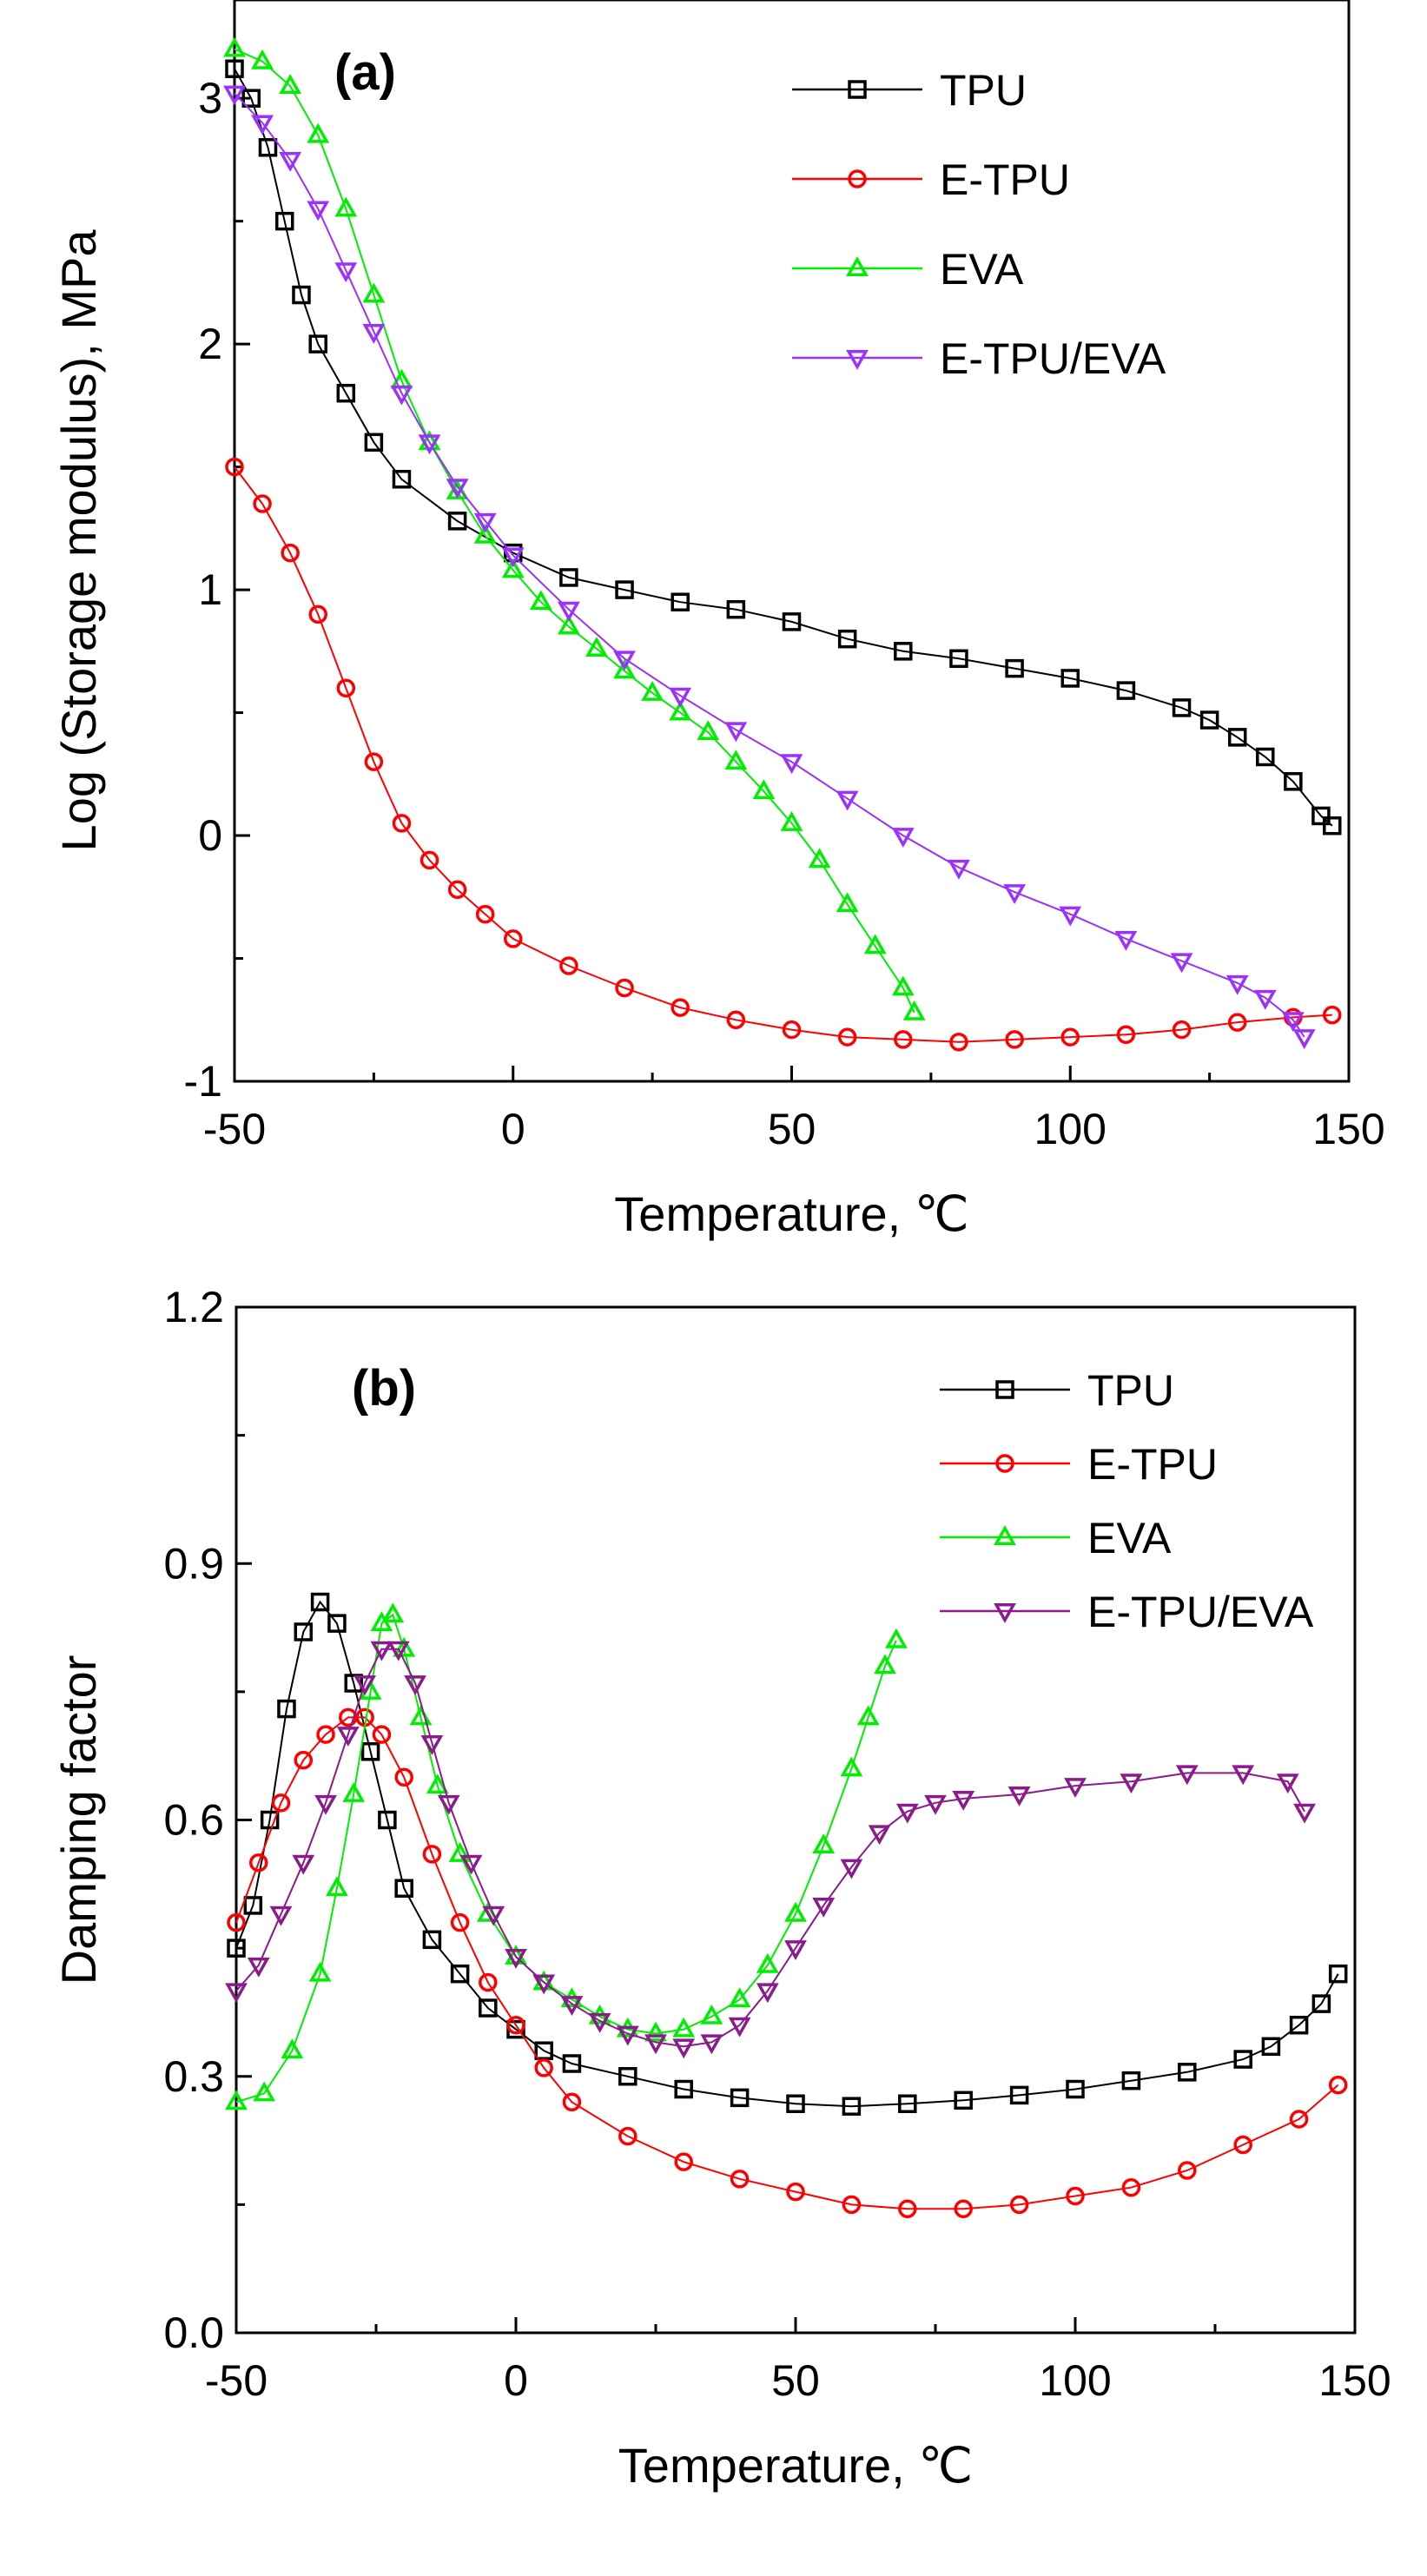 Image resolution: width=1427 pixels, height=2576 pixels. Describe the element at coordinates (513, 1129) in the screenshot. I see `x-tick-label: 0` at that location.